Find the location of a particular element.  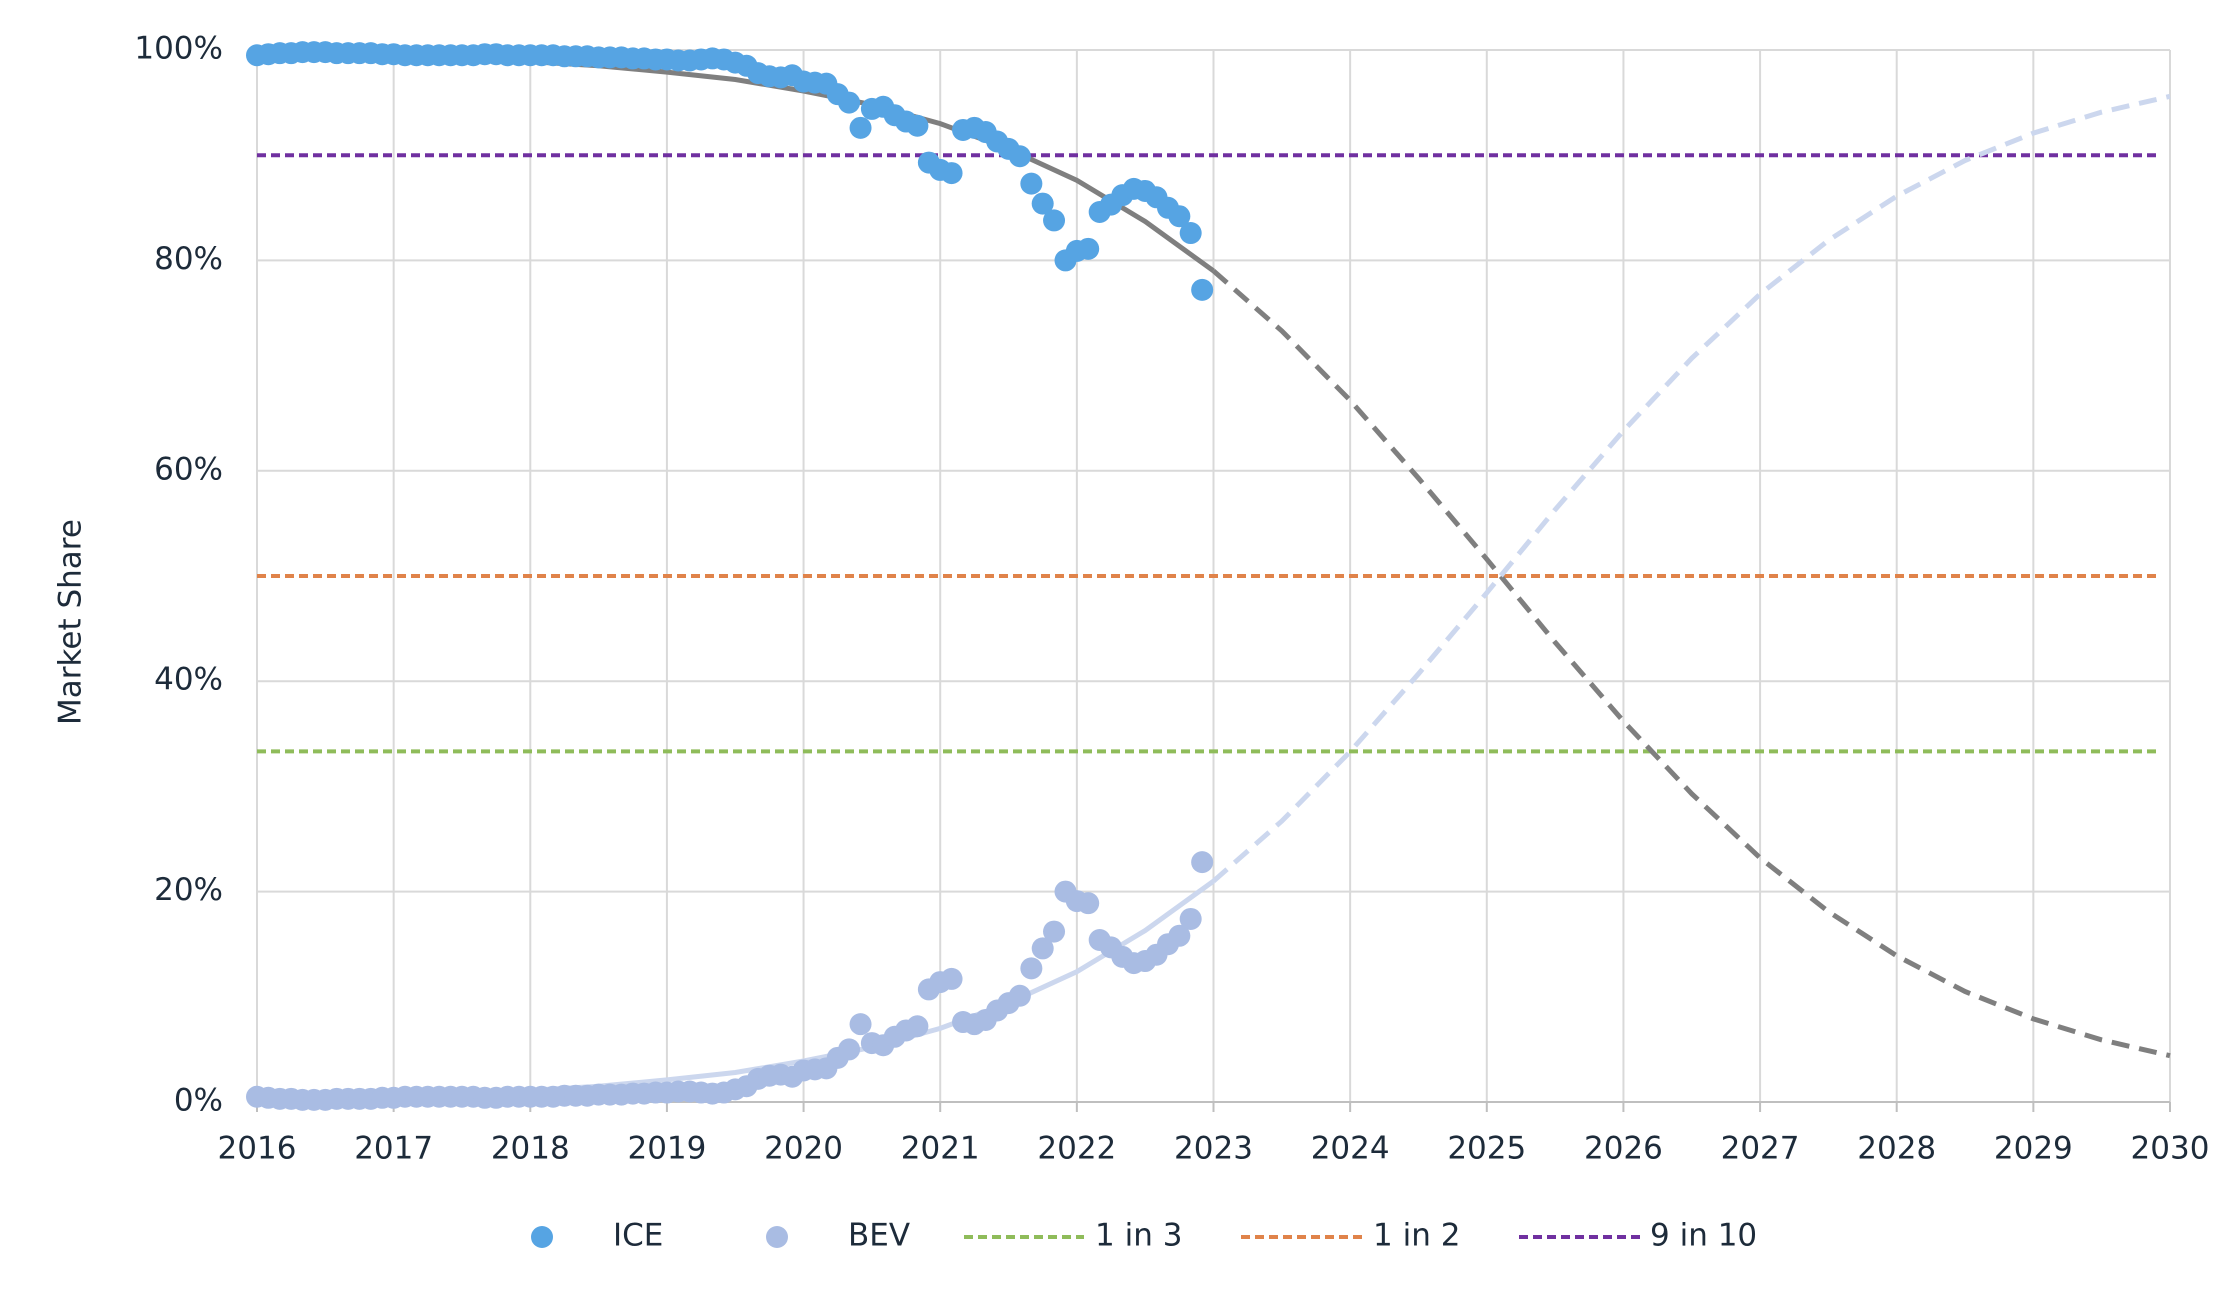

x-tick-label: 2018 is located at coordinates (530, 1149).